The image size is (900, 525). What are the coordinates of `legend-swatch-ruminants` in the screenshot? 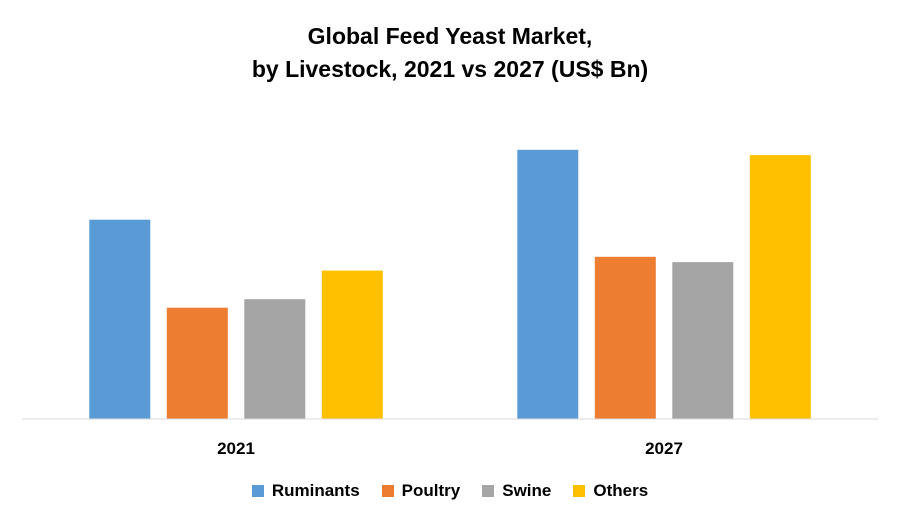 It's located at (257, 491).